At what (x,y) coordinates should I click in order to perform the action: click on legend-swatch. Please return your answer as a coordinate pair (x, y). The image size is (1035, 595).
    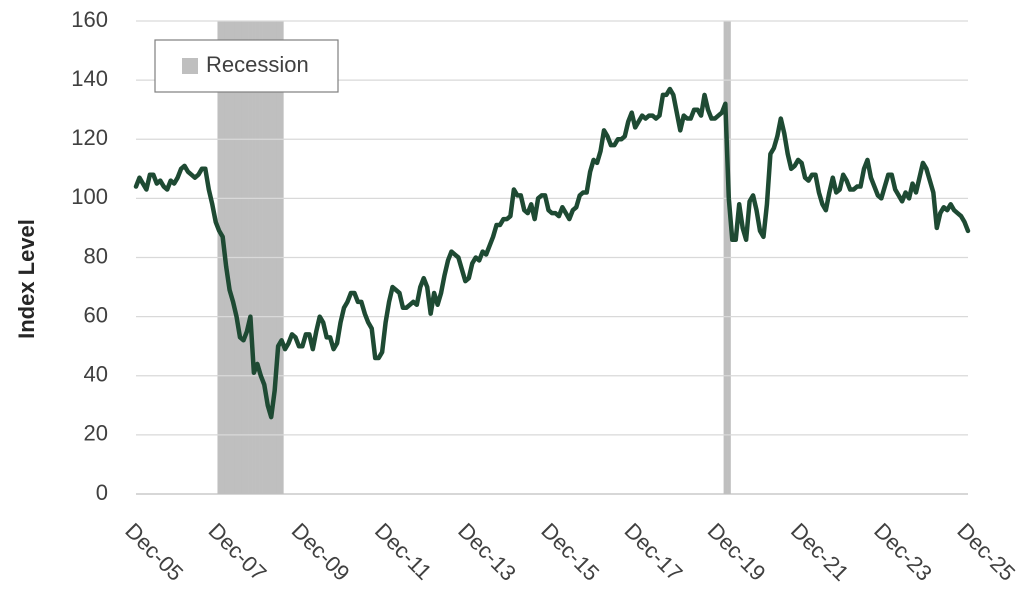
    Looking at the image, I should click on (190, 66).